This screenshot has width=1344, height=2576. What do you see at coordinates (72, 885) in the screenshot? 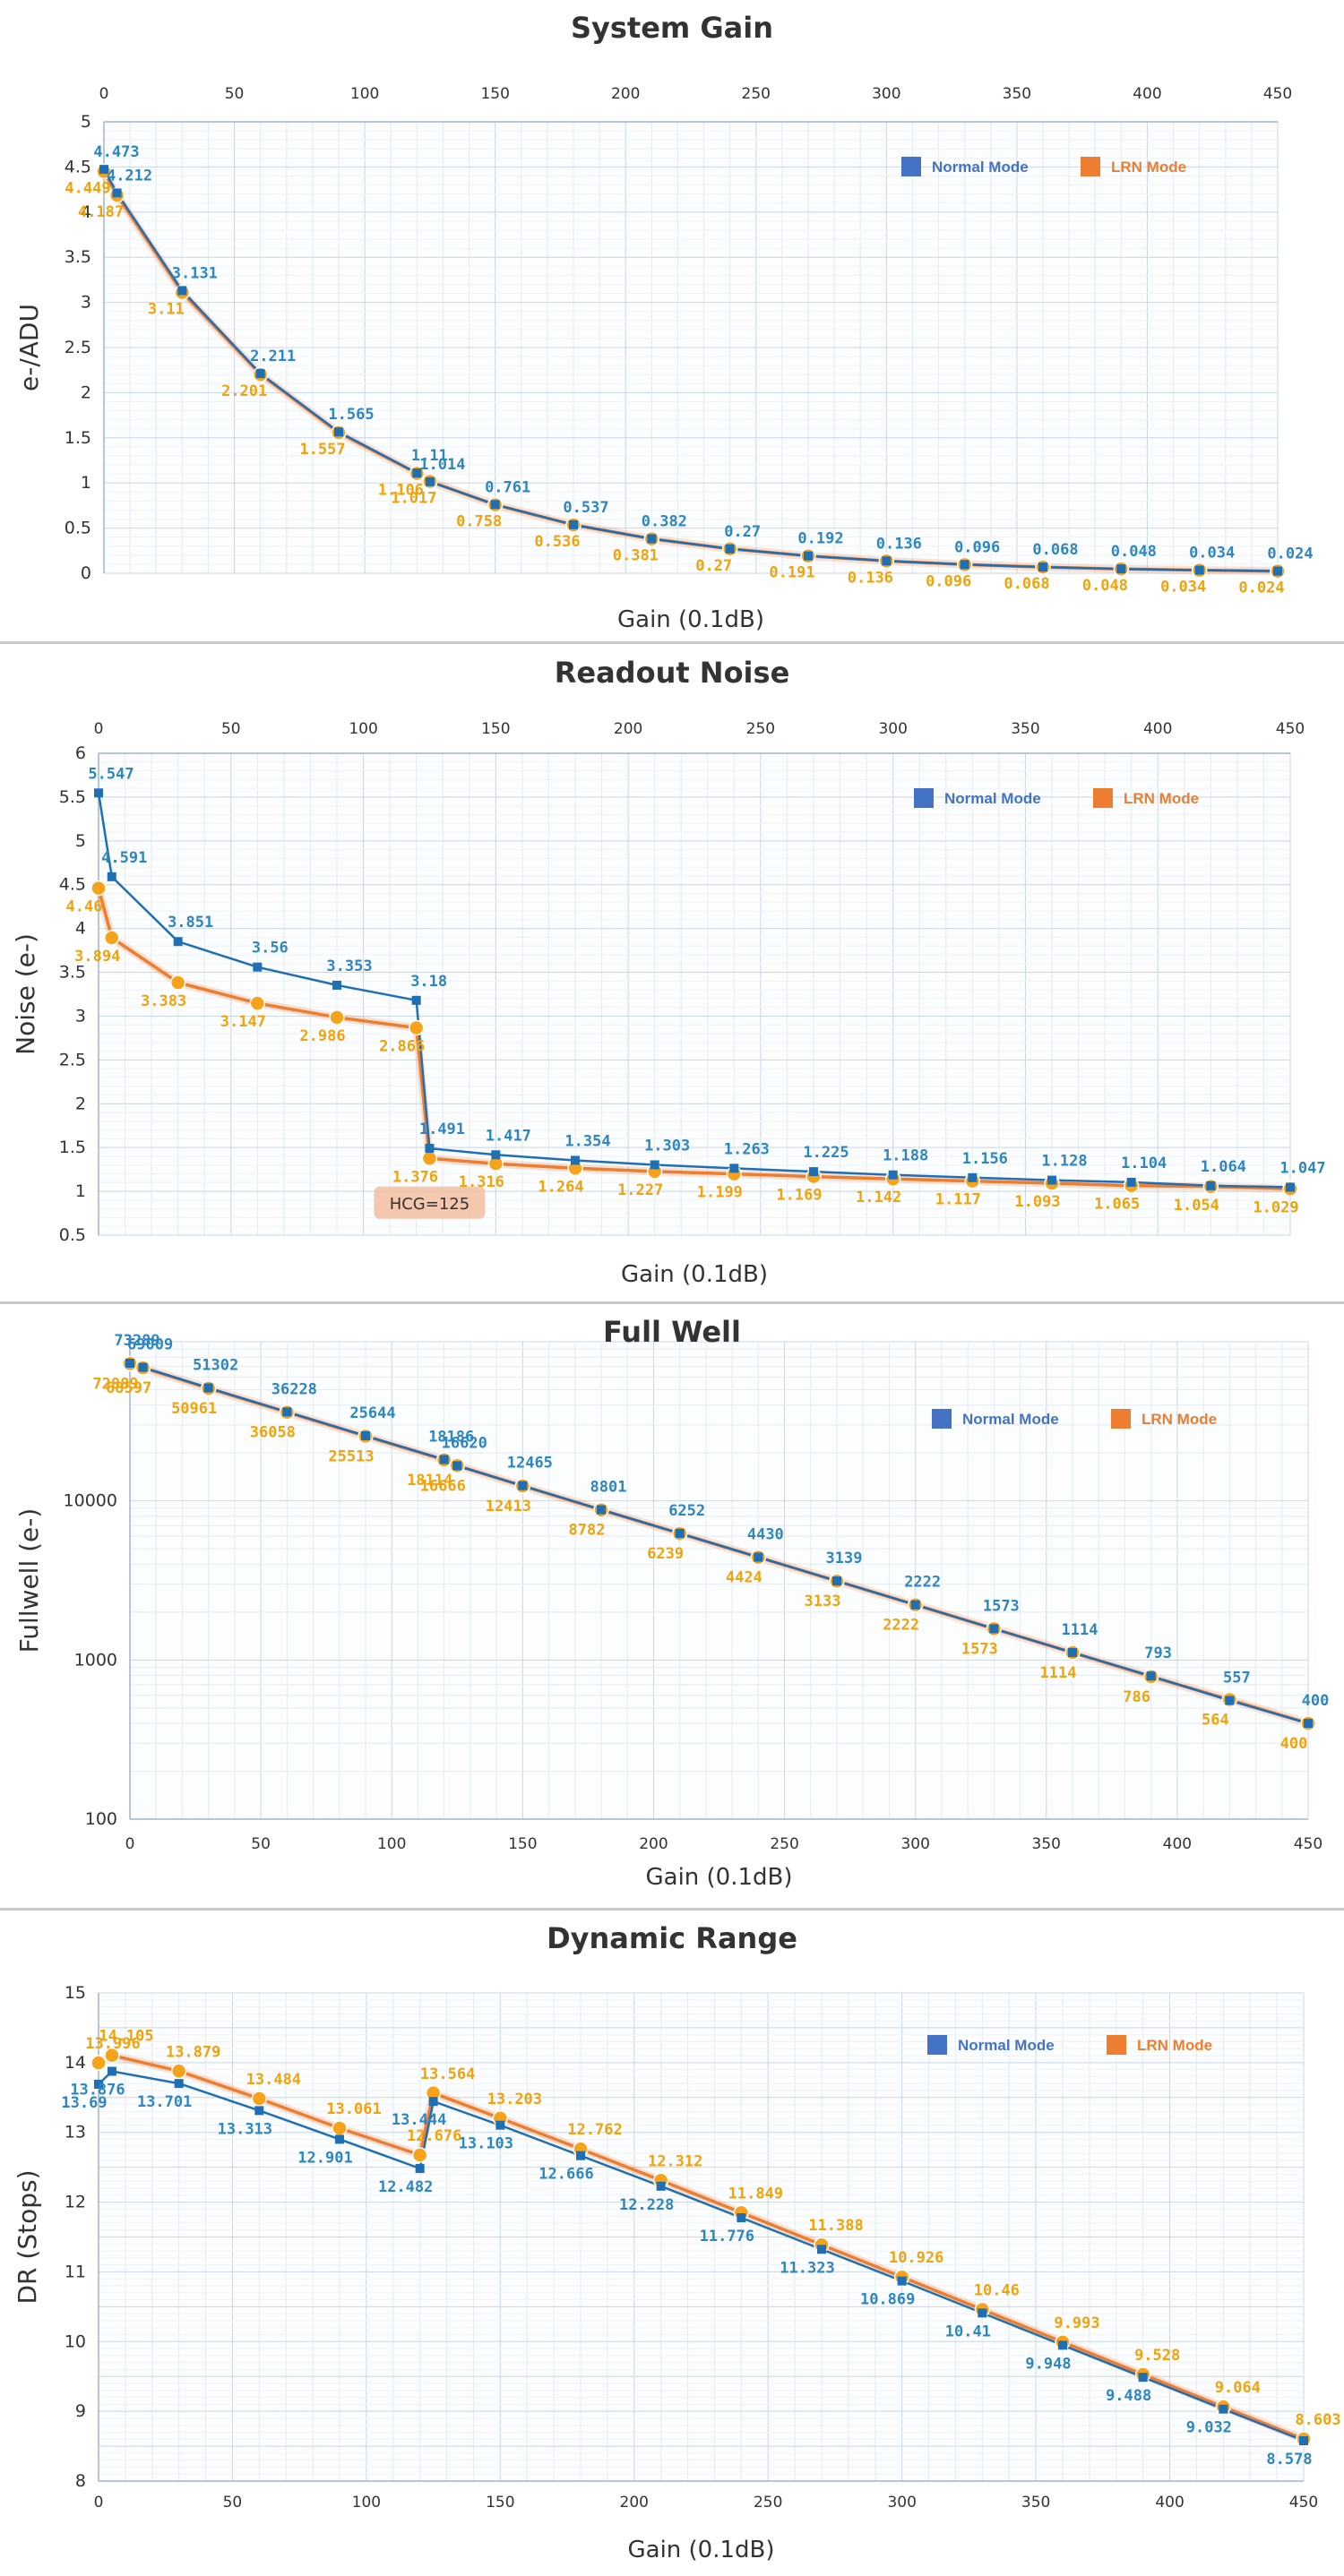
I see `y-tick-label: 4.5` at bounding box center [72, 885].